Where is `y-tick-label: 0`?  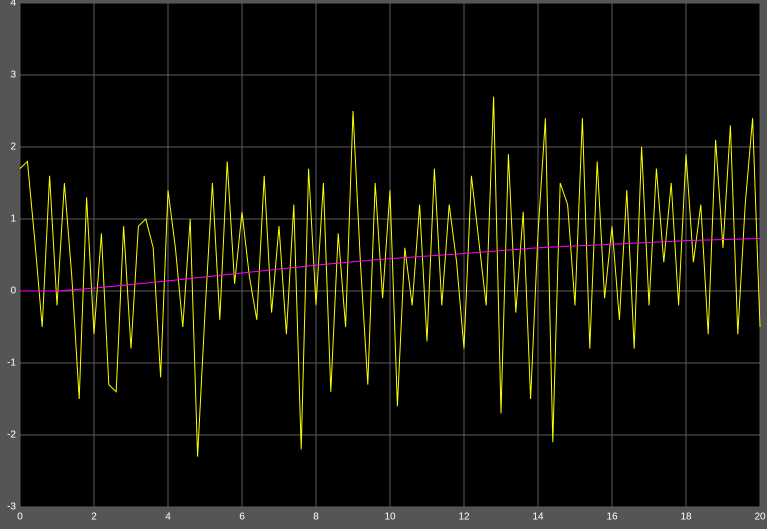 y-tick-label: 0 is located at coordinates (13, 291).